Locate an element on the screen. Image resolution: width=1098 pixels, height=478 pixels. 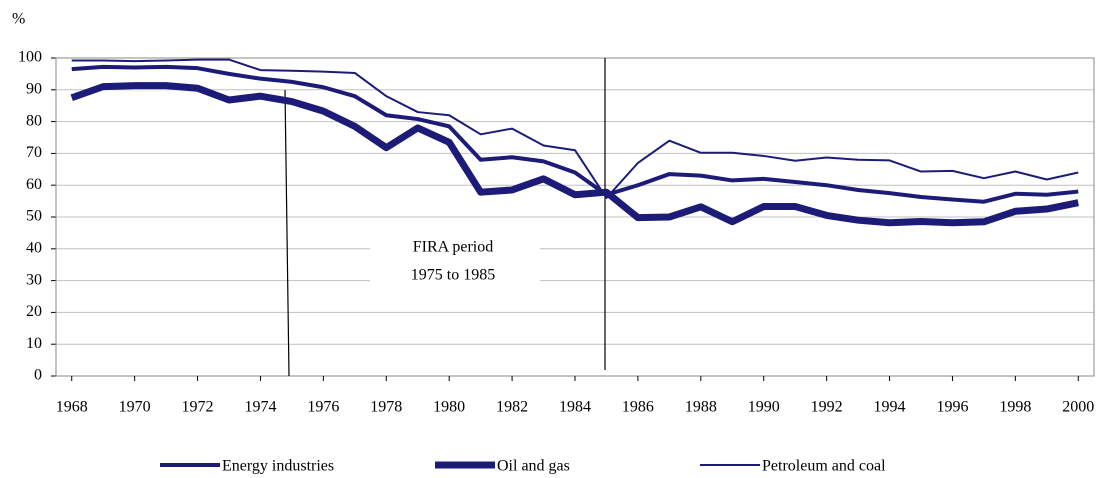
y-tick-label: 10 is located at coordinates (34, 343).